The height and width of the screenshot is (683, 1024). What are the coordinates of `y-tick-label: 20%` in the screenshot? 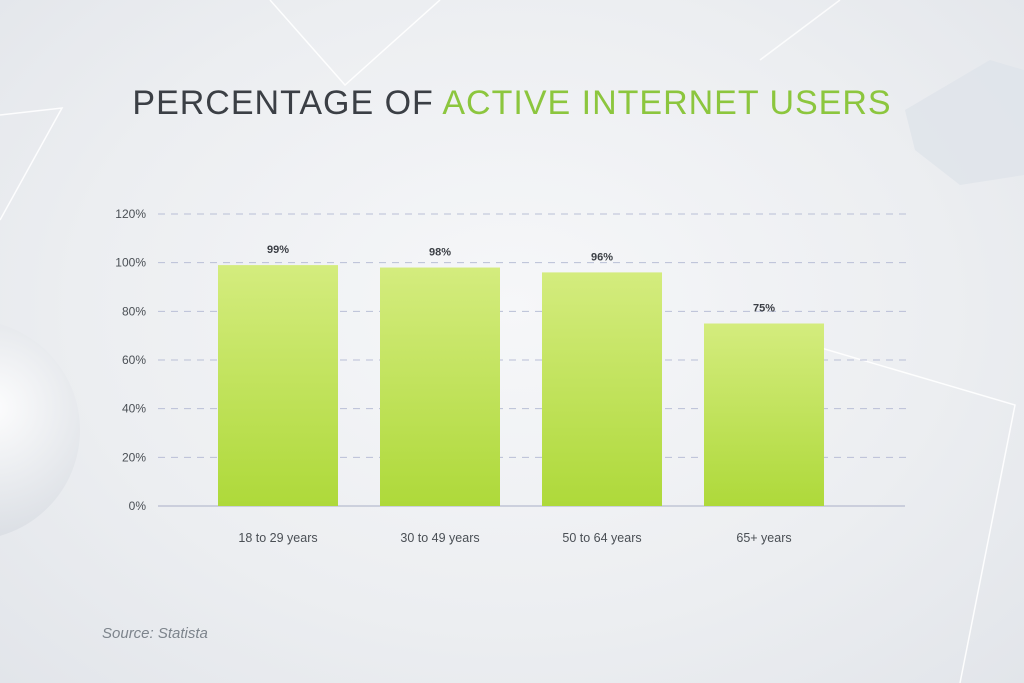 It's located at (134, 457).